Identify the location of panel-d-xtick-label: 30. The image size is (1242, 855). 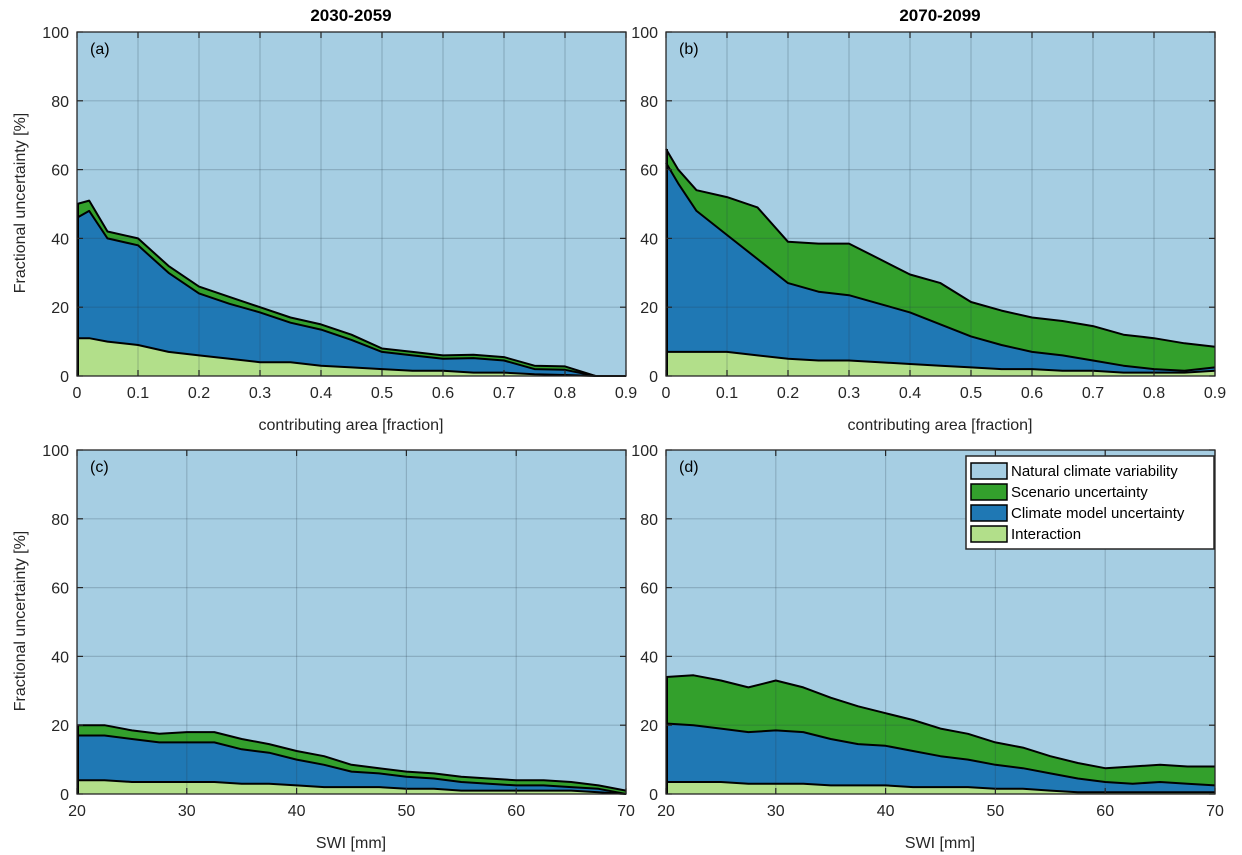
(776, 811).